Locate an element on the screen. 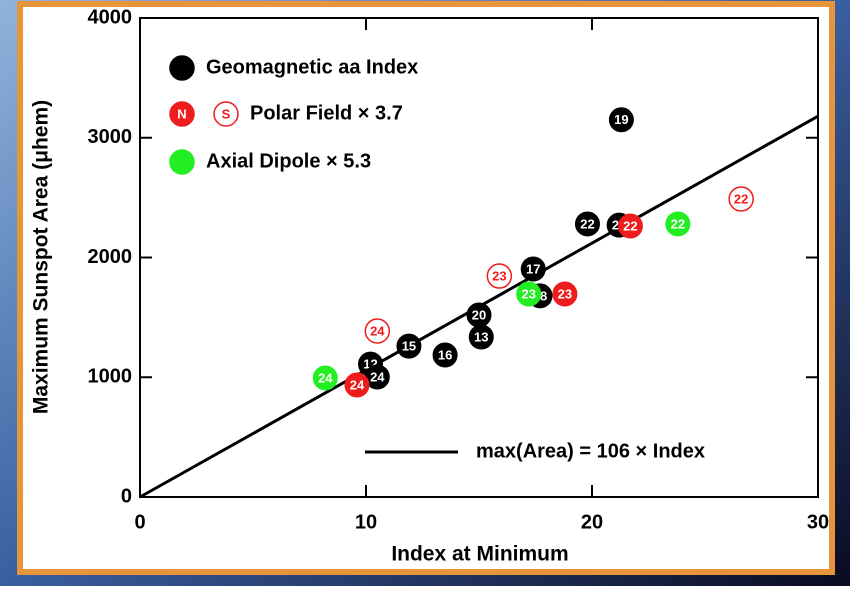 The image size is (850, 591). point: 16 is located at coordinates (445, 355).